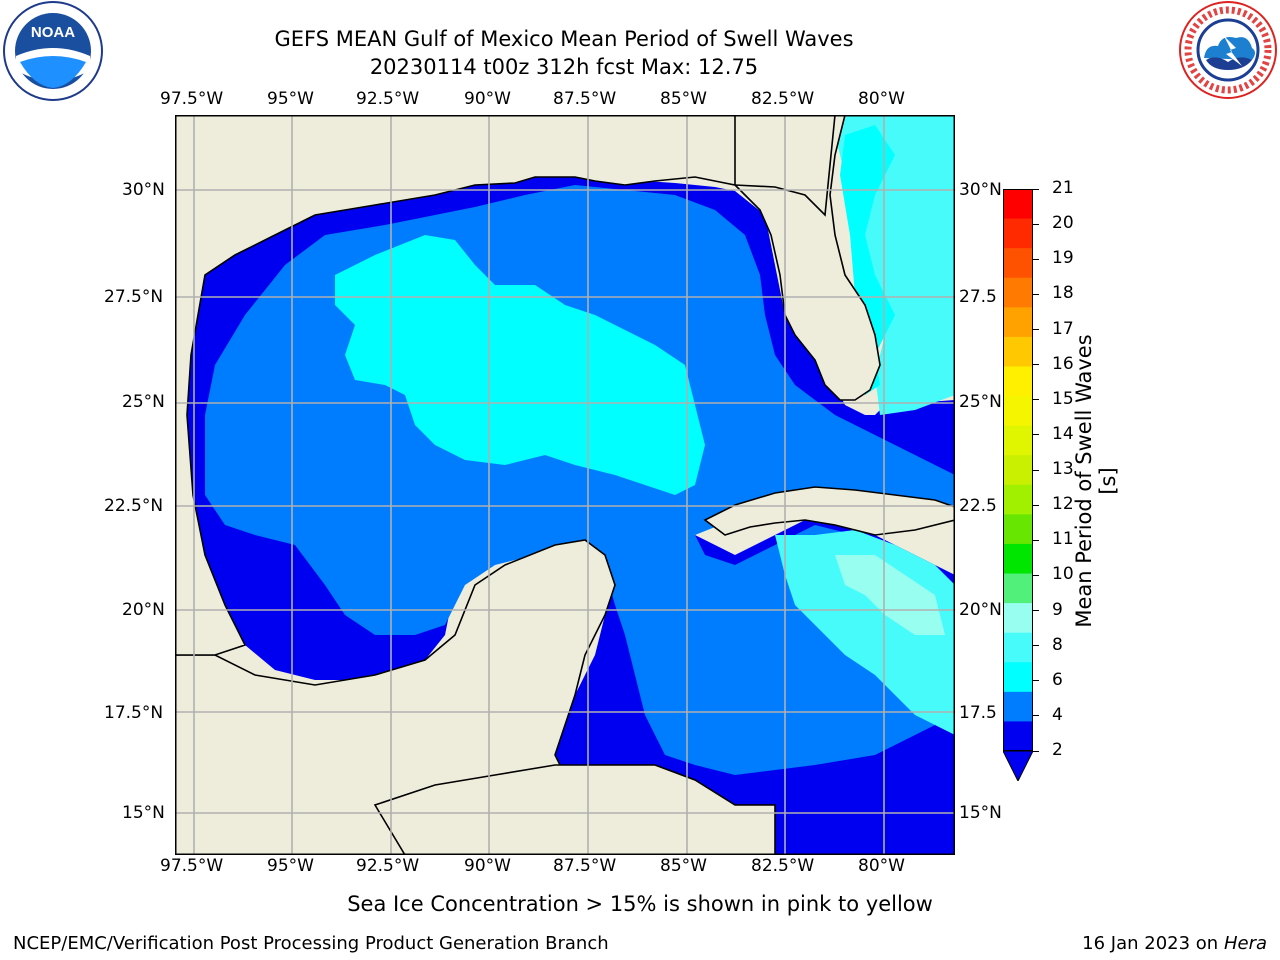  What do you see at coordinates (867, 260) in the screenshot?
I see `atlantic-cyan-light` at bounding box center [867, 260].